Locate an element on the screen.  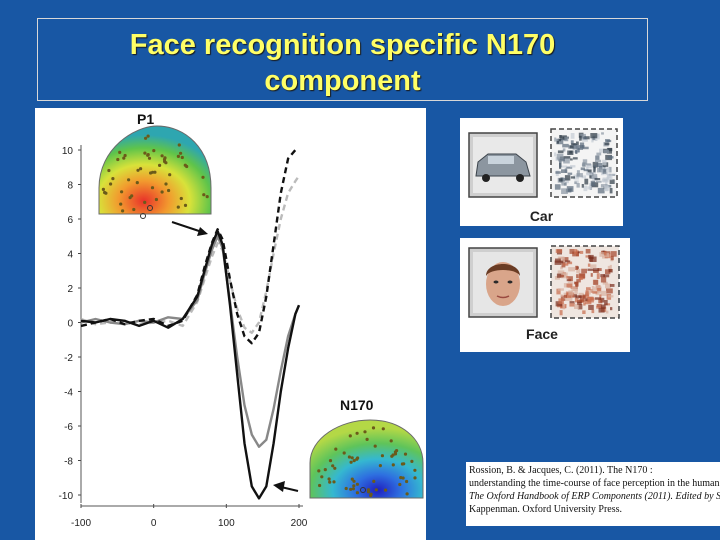
y-tick-label: 10 is located at coordinates (68, 151).